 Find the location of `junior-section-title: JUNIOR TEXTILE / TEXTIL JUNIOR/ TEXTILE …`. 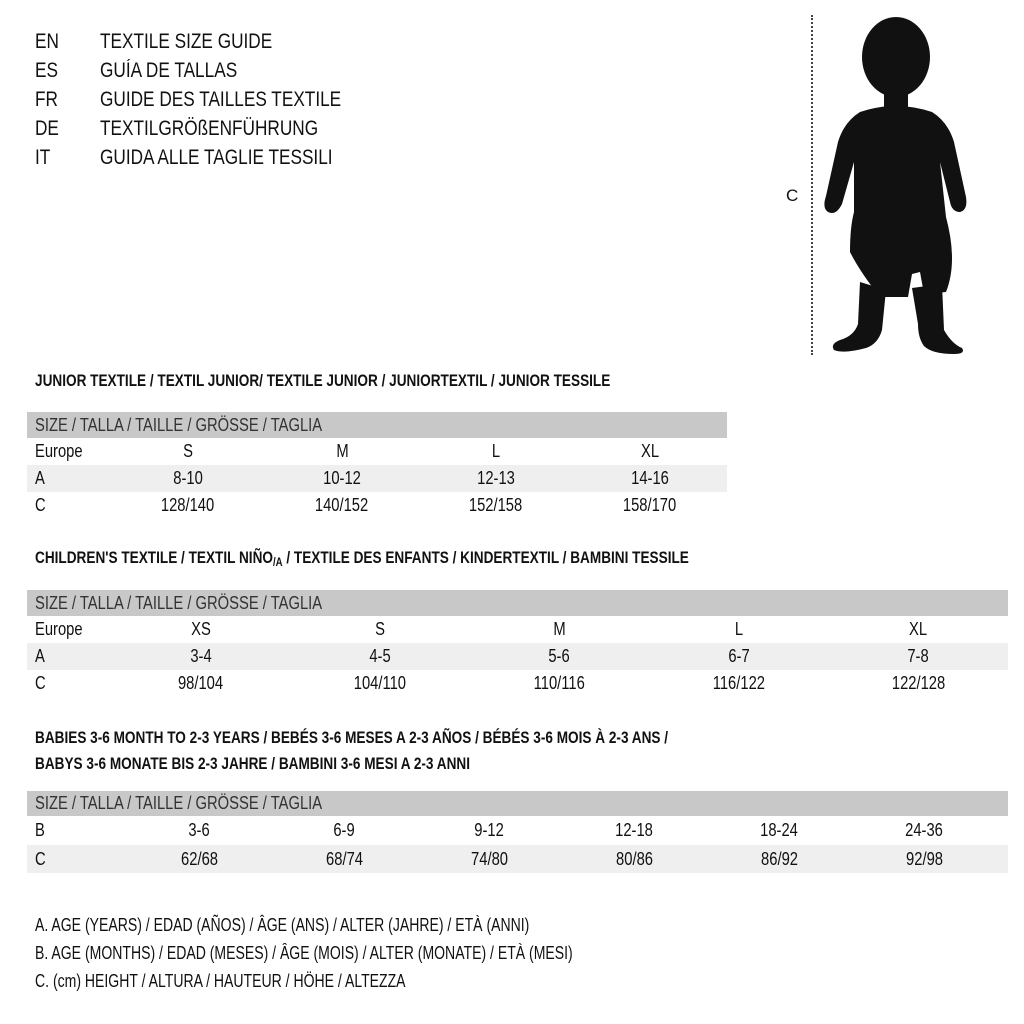

junior-section-title: JUNIOR TEXTILE / TEXTIL JUNIOR/ TEXTILE … is located at coordinates (394, 381).